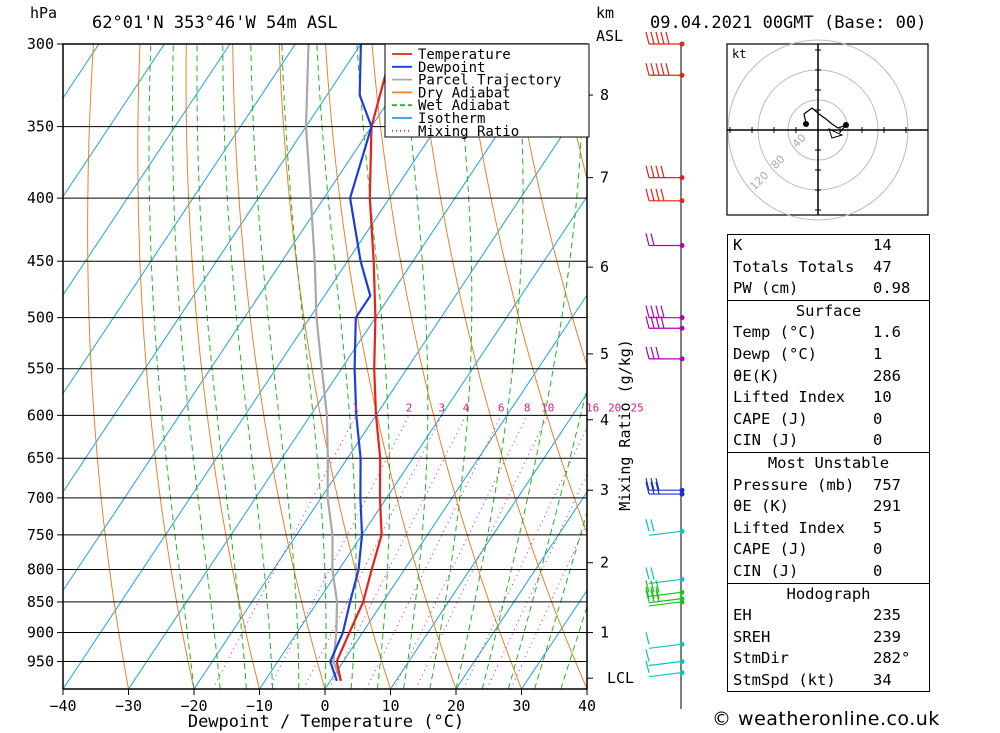 This screenshot has height=733, width=1000. What do you see at coordinates (620, 678) in the screenshot?
I see `lcl-label: LCL` at bounding box center [620, 678].